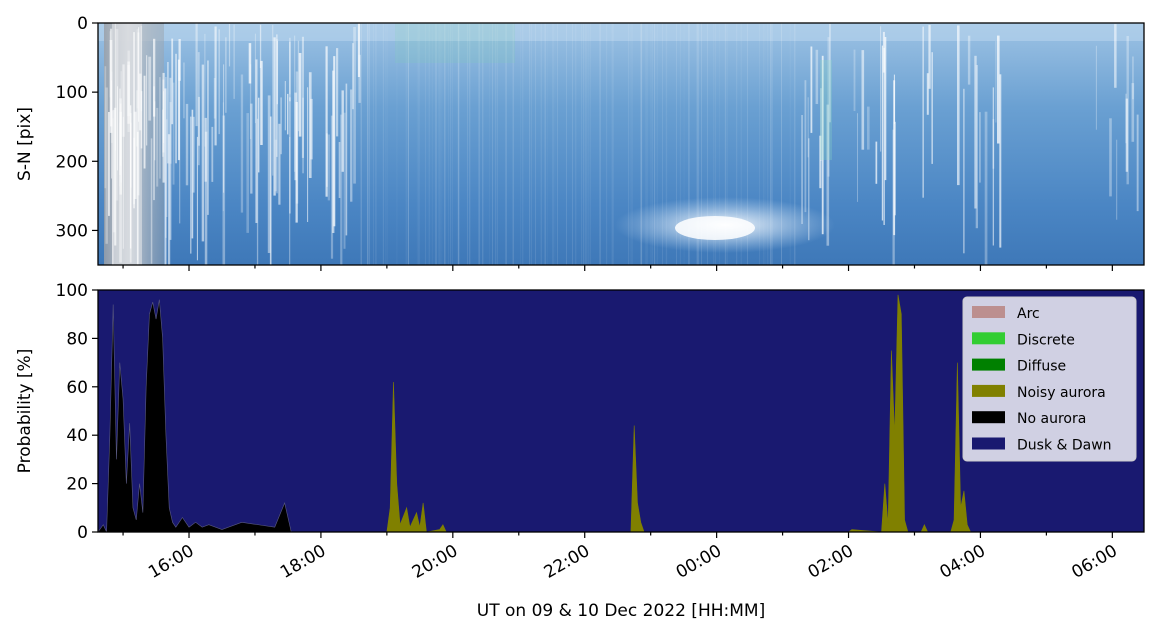 This screenshot has width=1158, height=638. What do you see at coordinates (72, 93) in the screenshot?
I see `top-y-tick-label: 100` at bounding box center [72, 93].